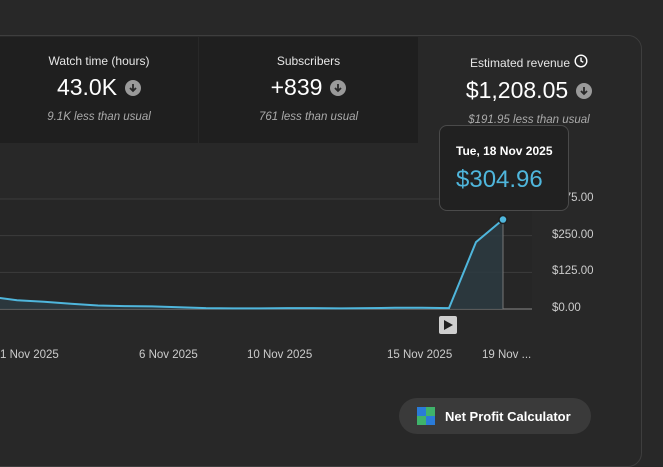 The image size is (663, 467). Describe the element at coordinates (581, 62) in the screenshot. I see `clock-icon` at that location.